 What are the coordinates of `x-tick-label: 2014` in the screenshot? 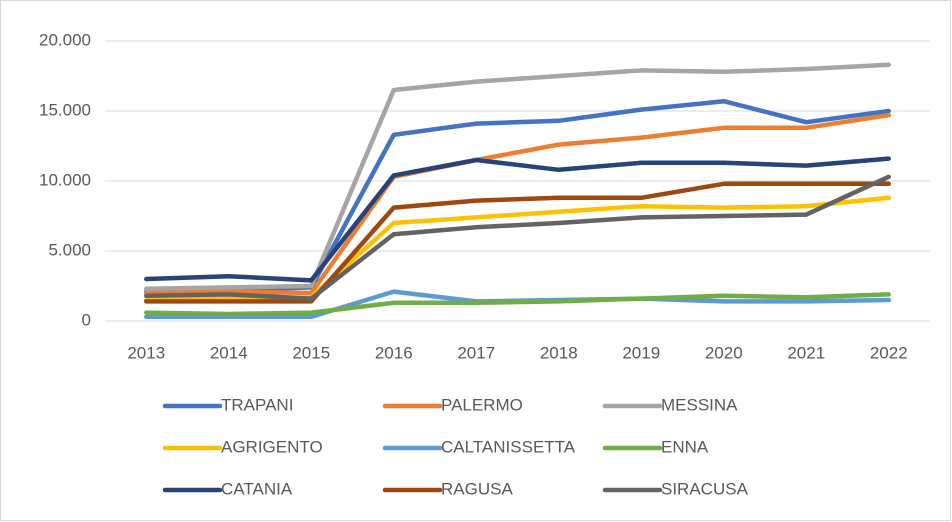 It's located at (229, 352).